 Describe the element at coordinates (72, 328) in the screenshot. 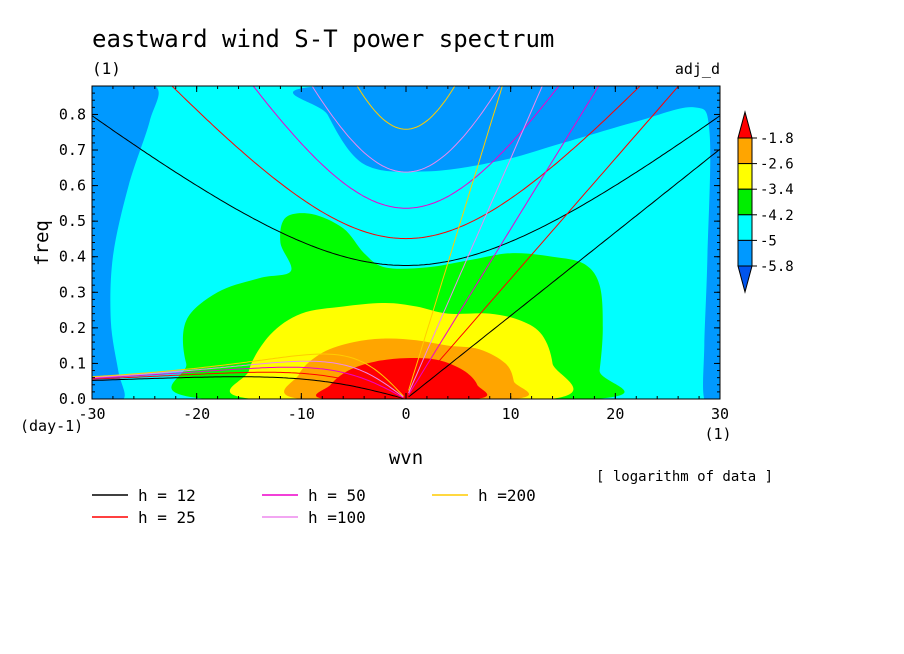

I see `y-tick-label: 0.2` at that location.